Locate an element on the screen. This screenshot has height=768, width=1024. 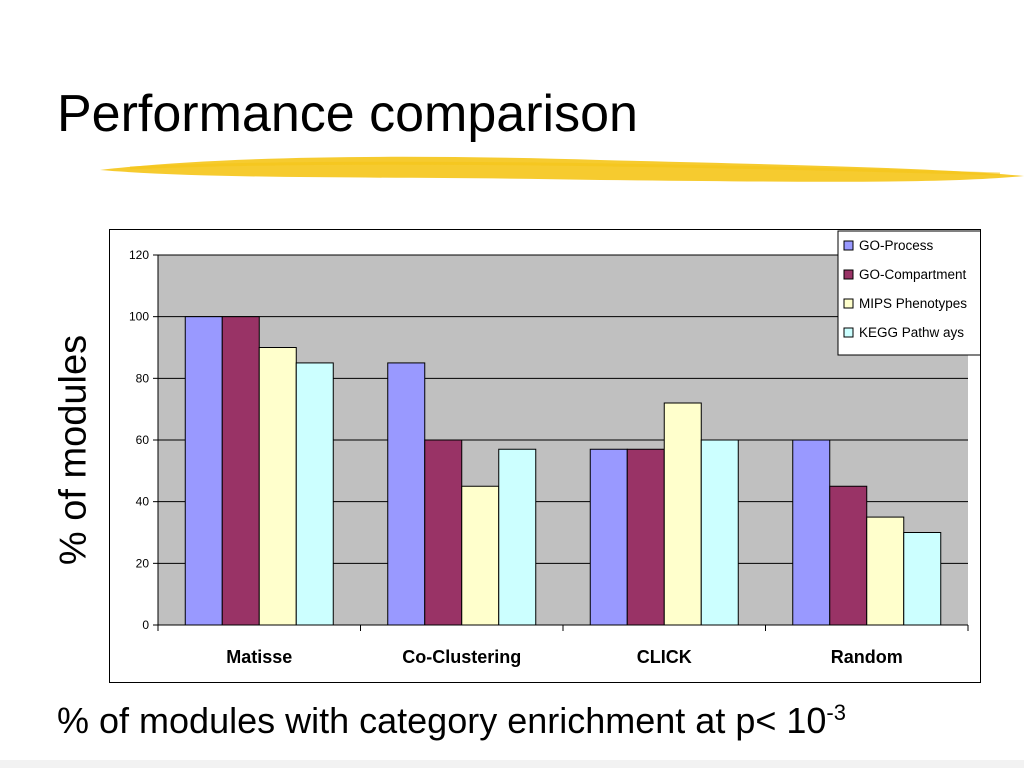
highlighter-stroke is located at coordinates (562, 169).